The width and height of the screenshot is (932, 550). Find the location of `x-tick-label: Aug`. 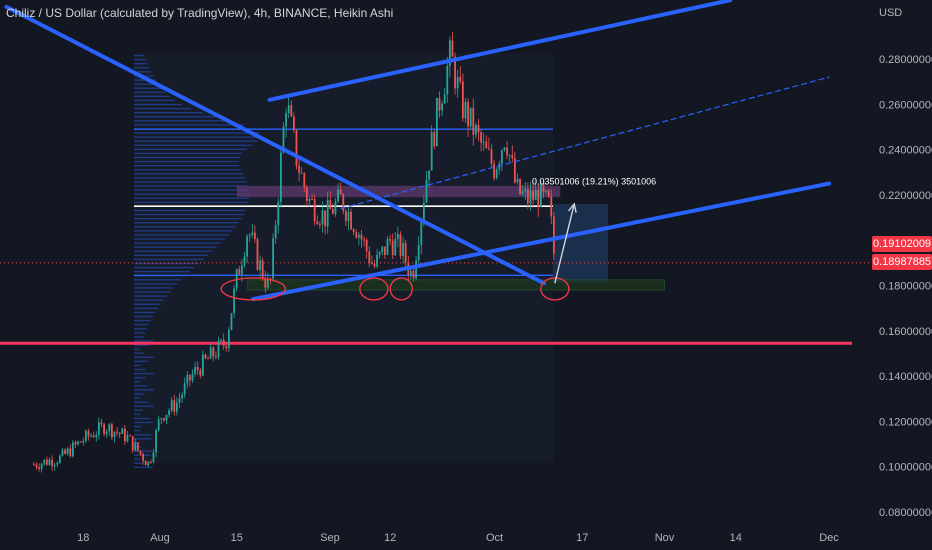

x-tick-label: Aug is located at coordinates (160, 538).